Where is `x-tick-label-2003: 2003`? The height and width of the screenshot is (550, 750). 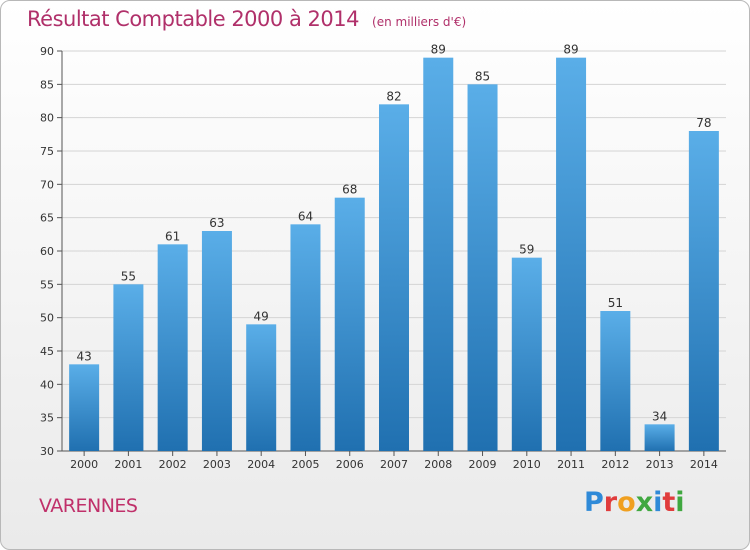 x-tick-label-2003: 2003 is located at coordinates (217, 464).